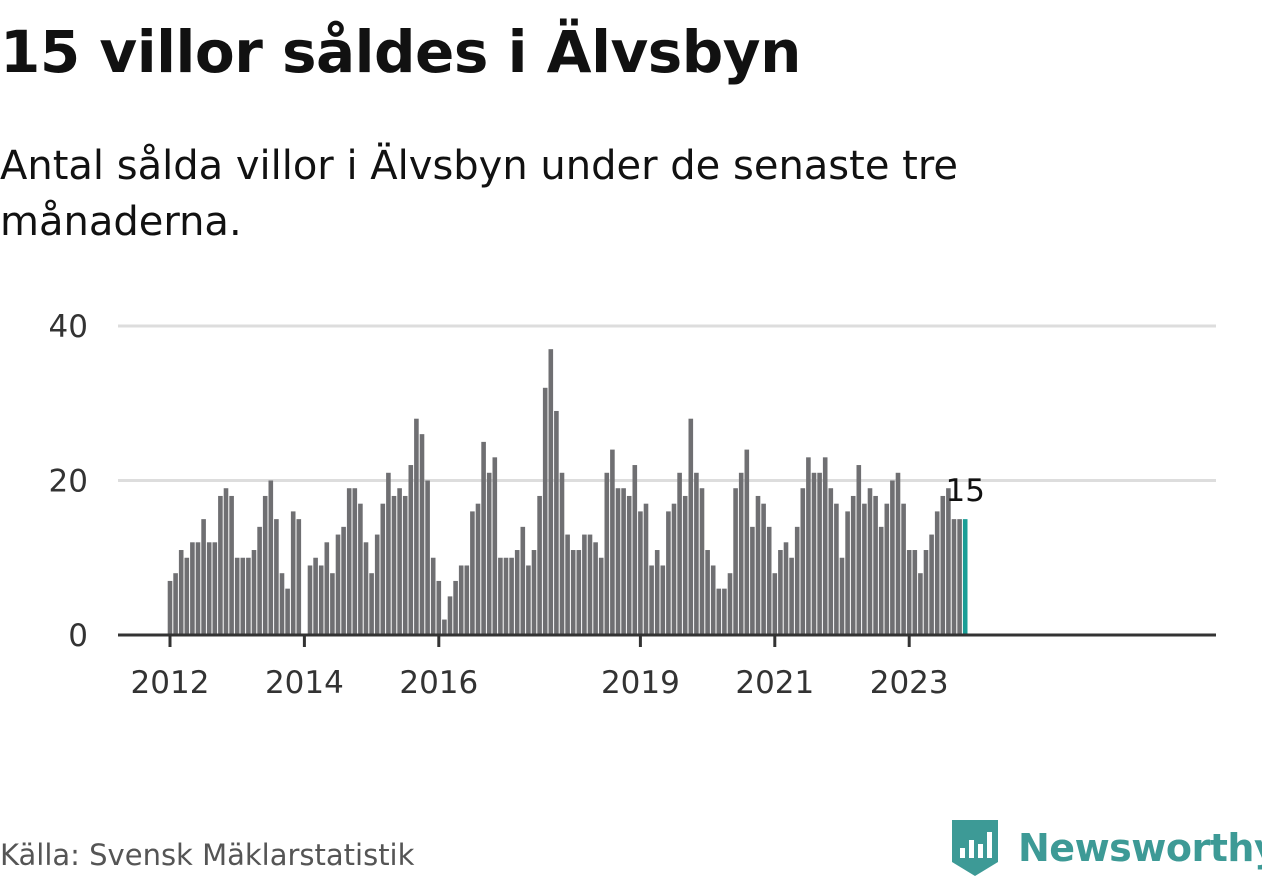 The height and width of the screenshot is (879, 1262). I want to click on x-tick-label: 2021, so click(774, 683).